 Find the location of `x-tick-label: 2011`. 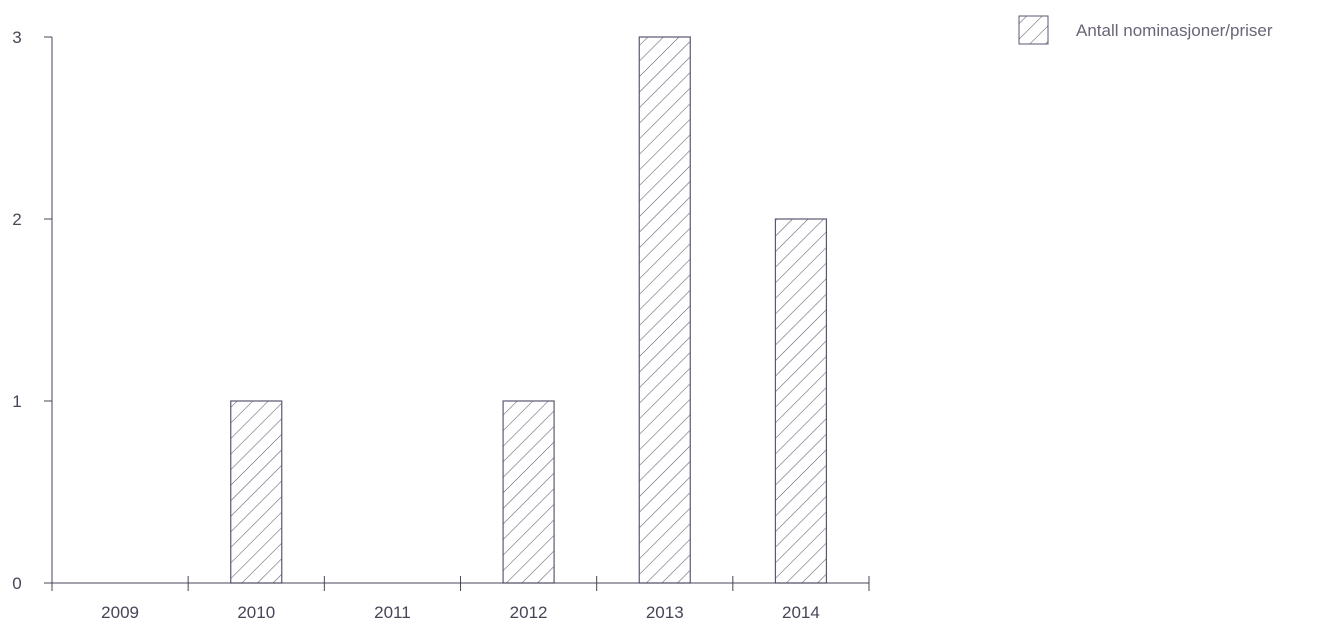

x-tick-label: 2011 is located at coordinates (392, 612).